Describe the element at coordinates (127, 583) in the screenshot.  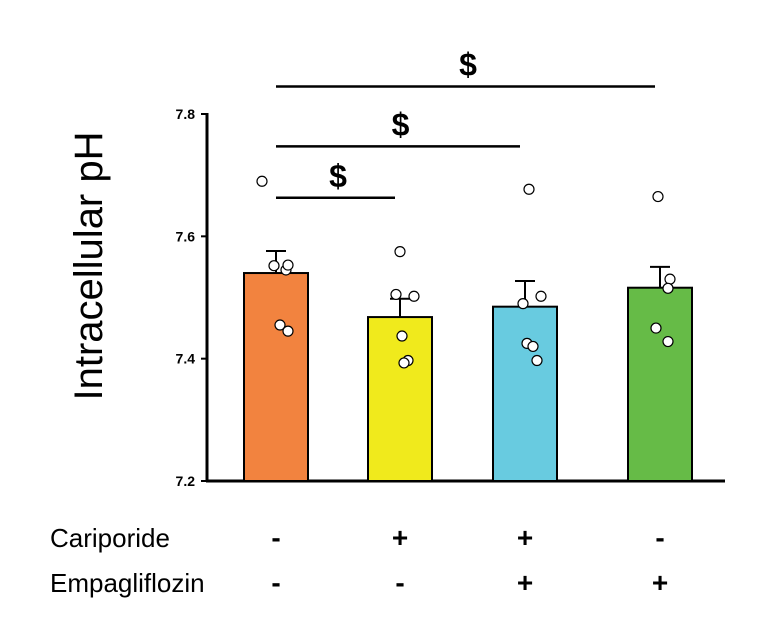
I see `treatment-label: Empagliflozin` at that location.